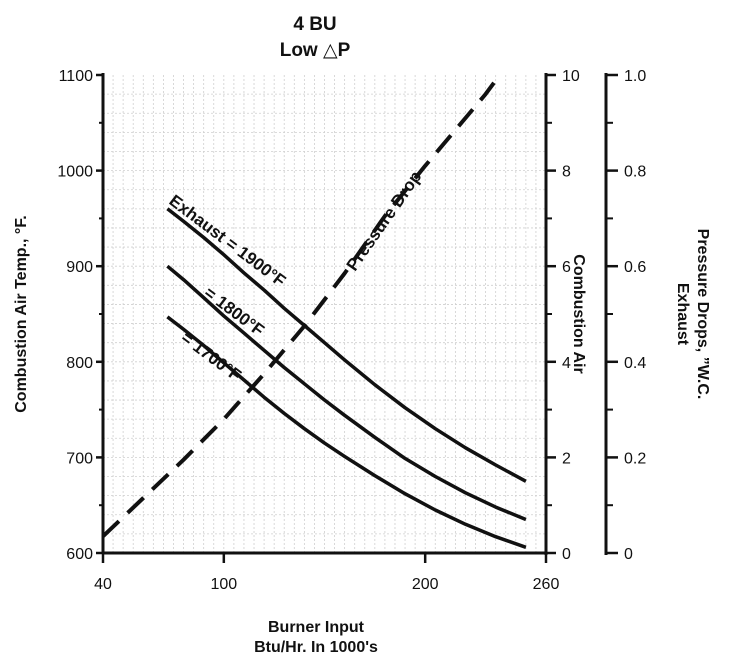 This screenshot has width=730, height=661. What do you see at coordinates (578, 313) in the screenshot?
I see `y-axis-right1-label: Combustion Air` at bounding box center [578, 313].